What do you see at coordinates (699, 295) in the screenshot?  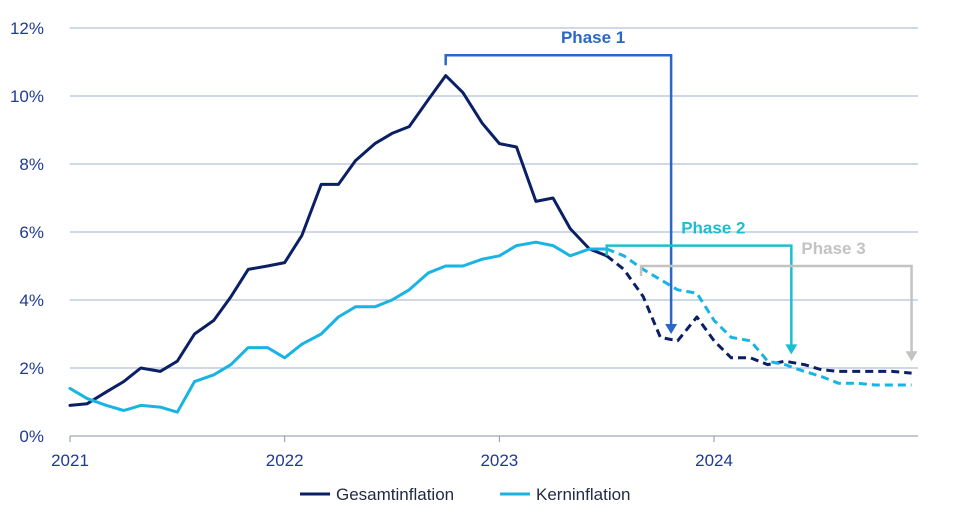 I see `phase-2-bracket` at bounding box center [699, 295].